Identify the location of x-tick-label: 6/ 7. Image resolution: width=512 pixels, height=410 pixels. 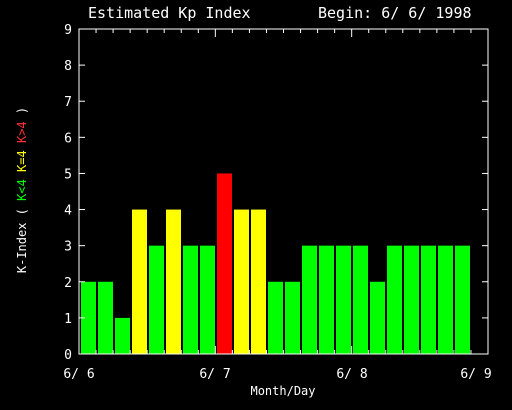
(214, 374).